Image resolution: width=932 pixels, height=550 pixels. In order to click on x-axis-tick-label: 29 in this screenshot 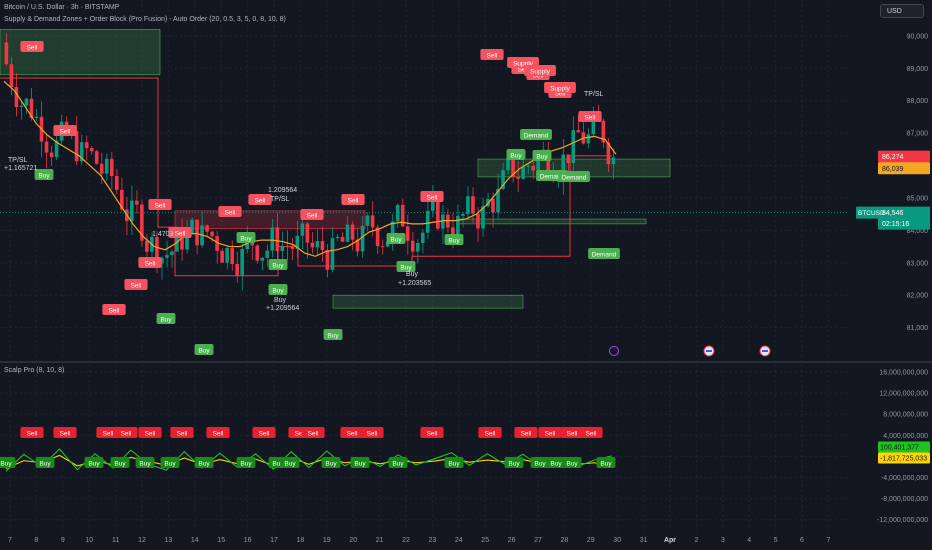, I will do `click(591, 540)`.